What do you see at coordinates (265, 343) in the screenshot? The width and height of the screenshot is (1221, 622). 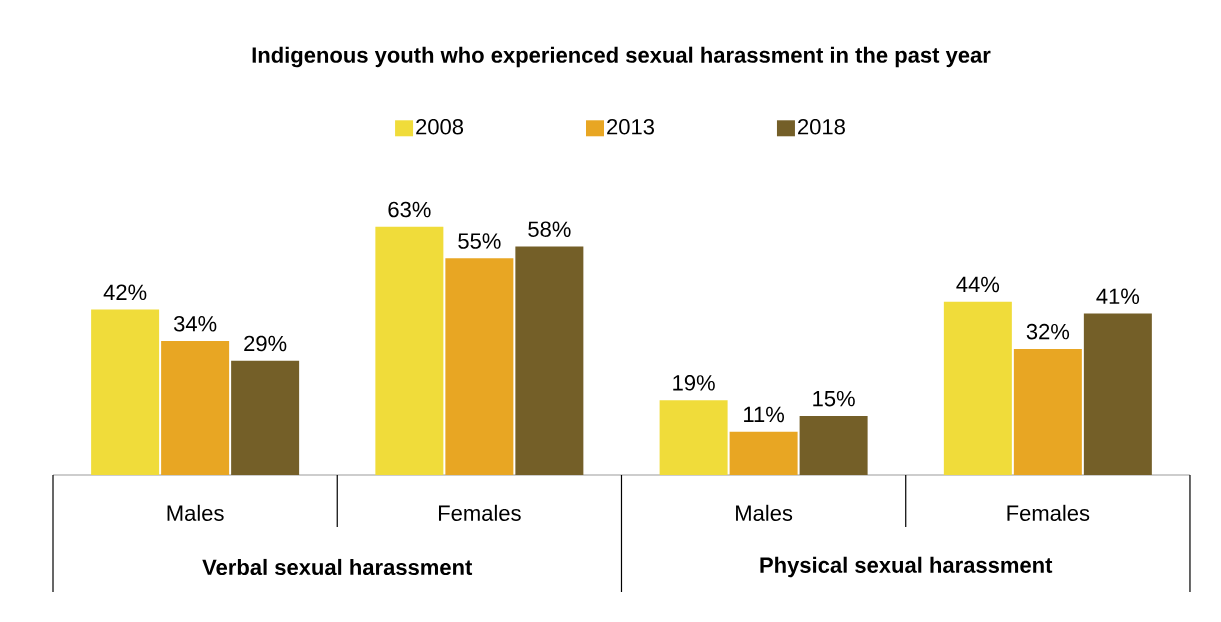 I see `data-label: 29%` at bounding box center [265, 343].